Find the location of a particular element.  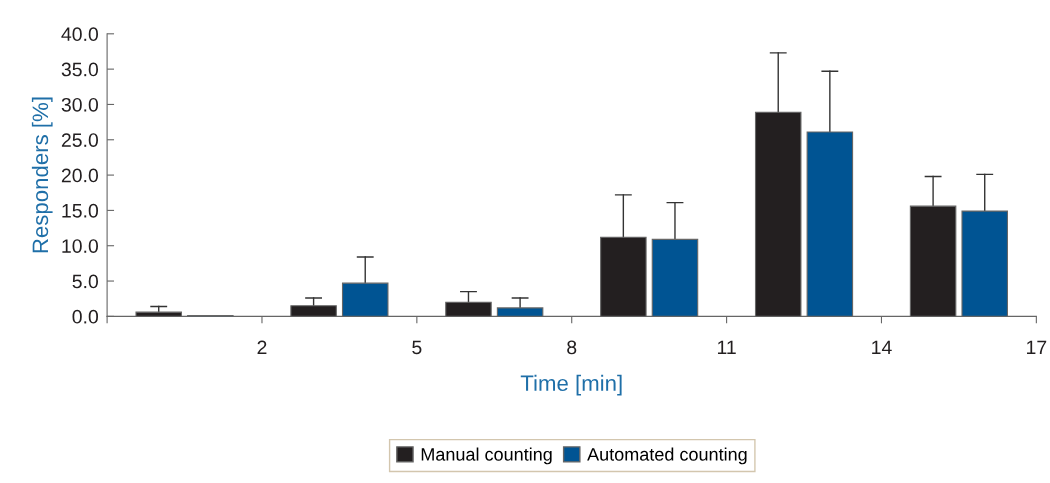

y-tick-label: 20.0 is located at coordinates (80, 175).